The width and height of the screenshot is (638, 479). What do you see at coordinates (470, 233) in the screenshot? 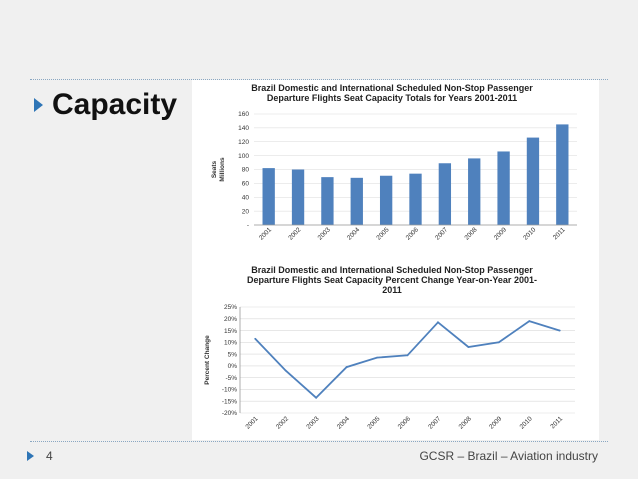
I see `bar-x-tick-label: 2008` at bounding box center [470, 233].